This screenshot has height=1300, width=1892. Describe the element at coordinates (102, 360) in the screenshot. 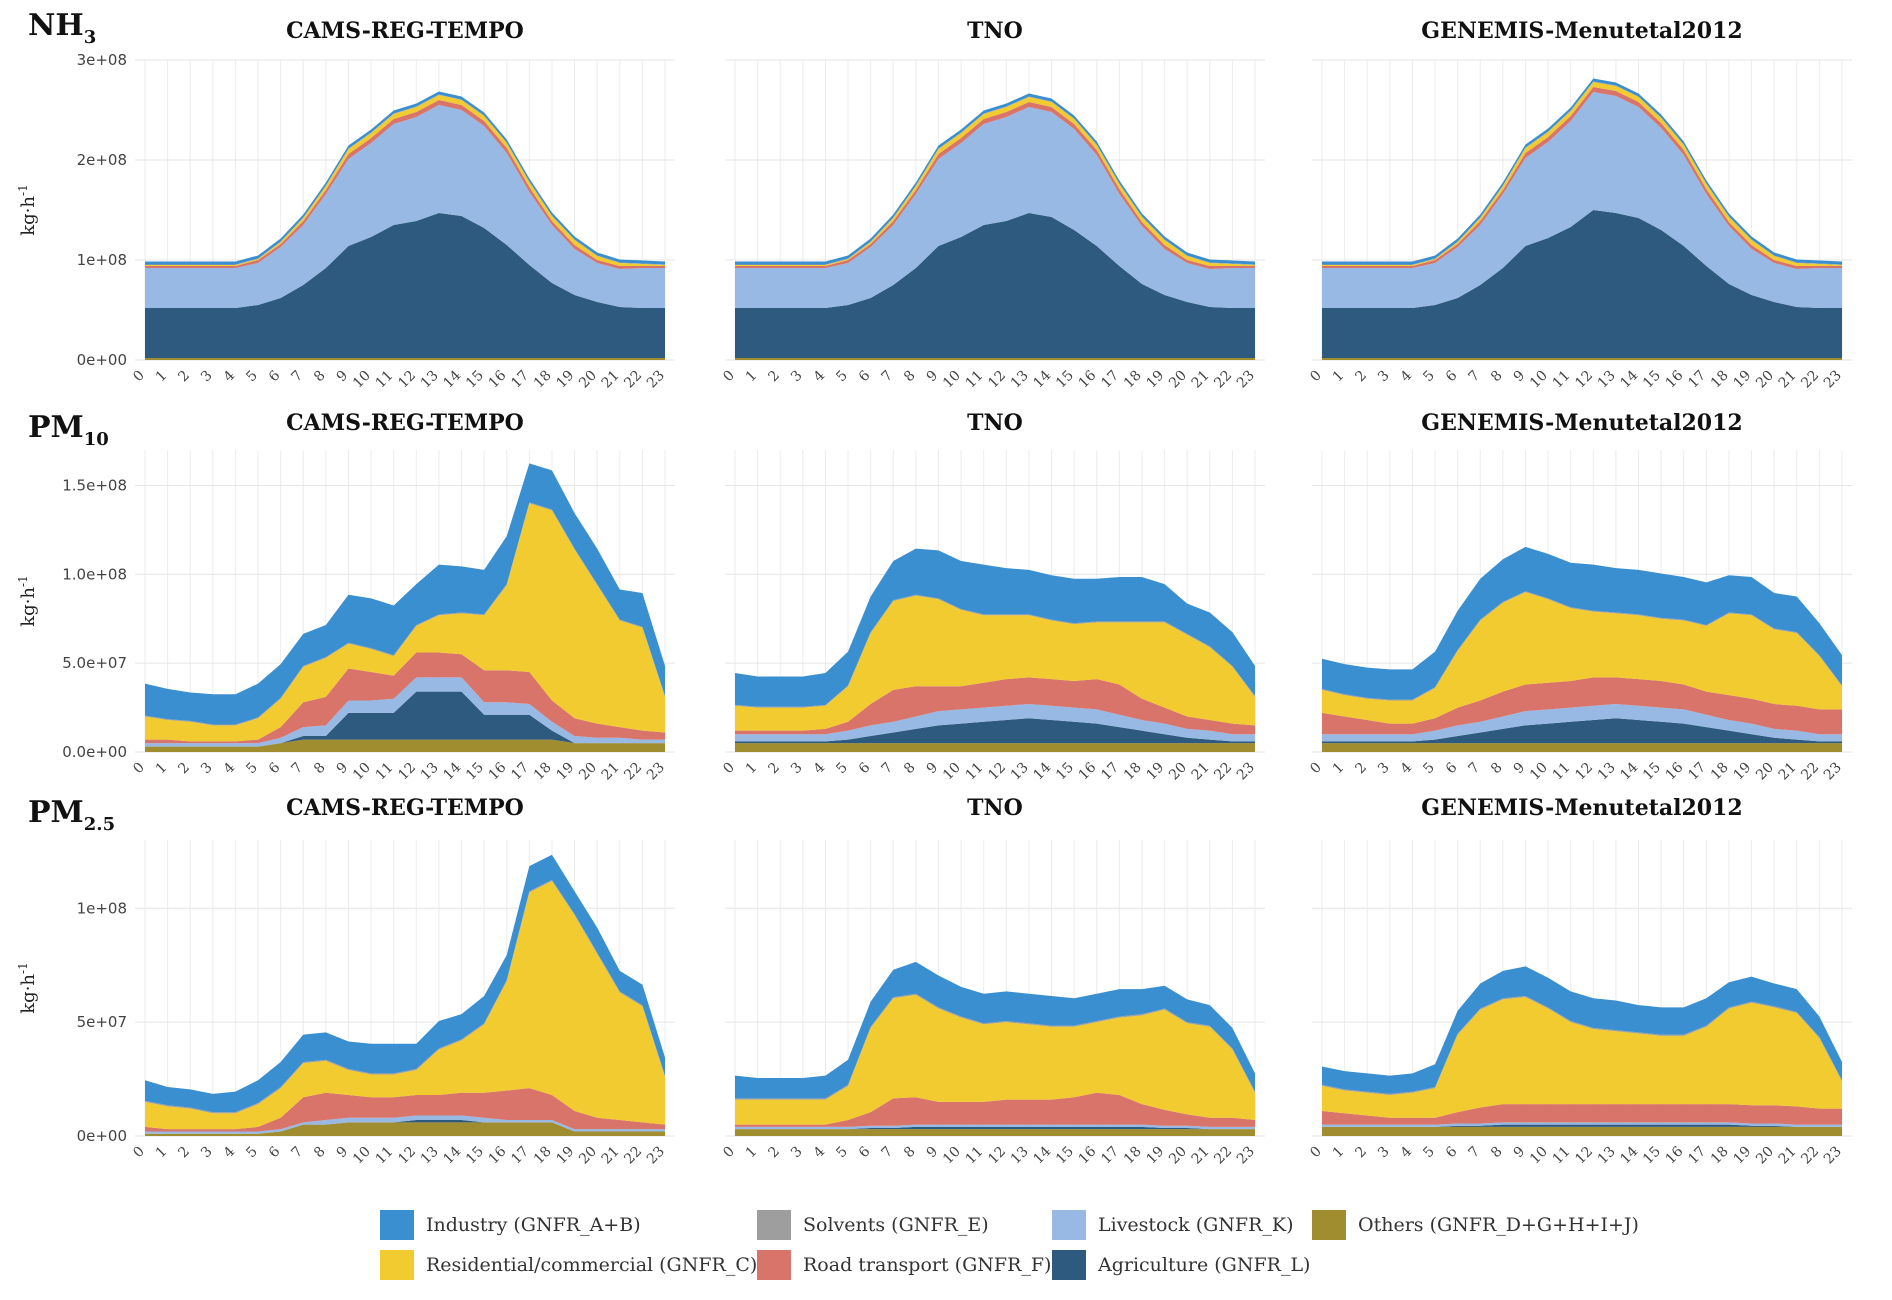

I see `y-tick-label: 0e+00` at that location.